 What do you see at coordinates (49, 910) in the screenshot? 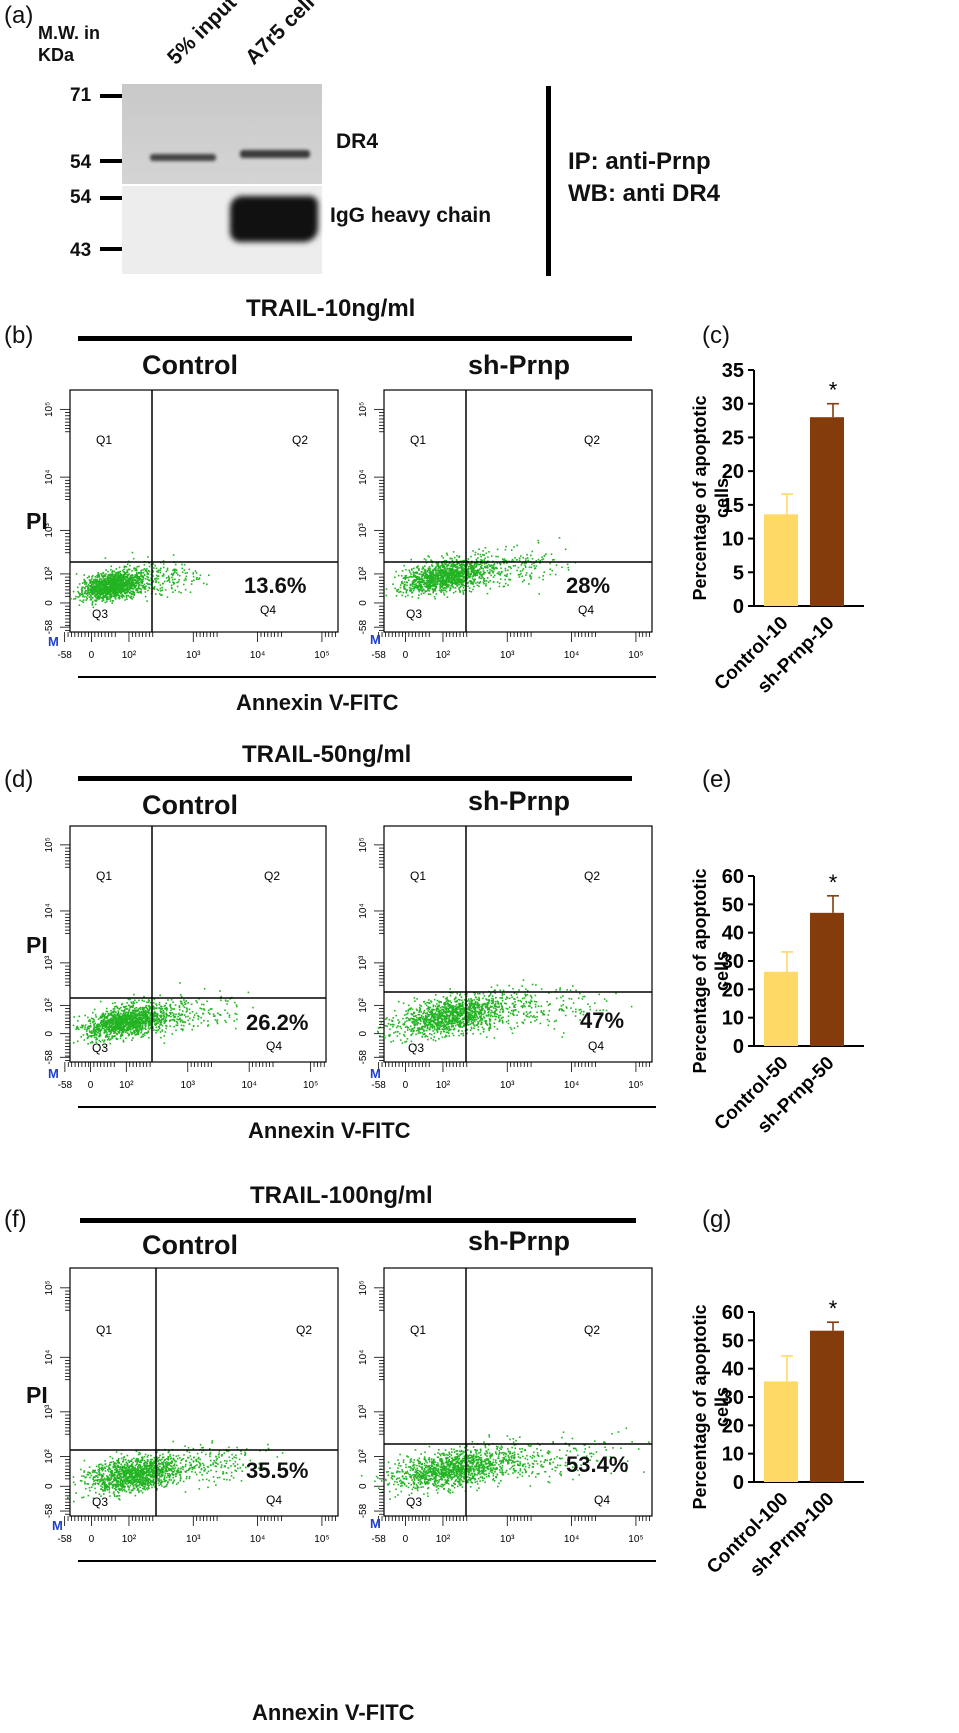
I see `y-tick-label: 10⁴` at bounding box center [49, 910].